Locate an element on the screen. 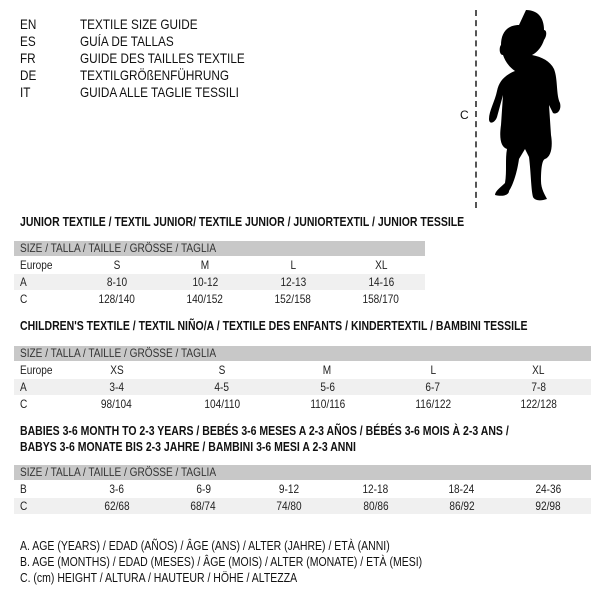 This screenshot has width=600, height=600. language-guide-title: GUIDE DES TAILLES TEXTILE is located at coordinates (162, 58).